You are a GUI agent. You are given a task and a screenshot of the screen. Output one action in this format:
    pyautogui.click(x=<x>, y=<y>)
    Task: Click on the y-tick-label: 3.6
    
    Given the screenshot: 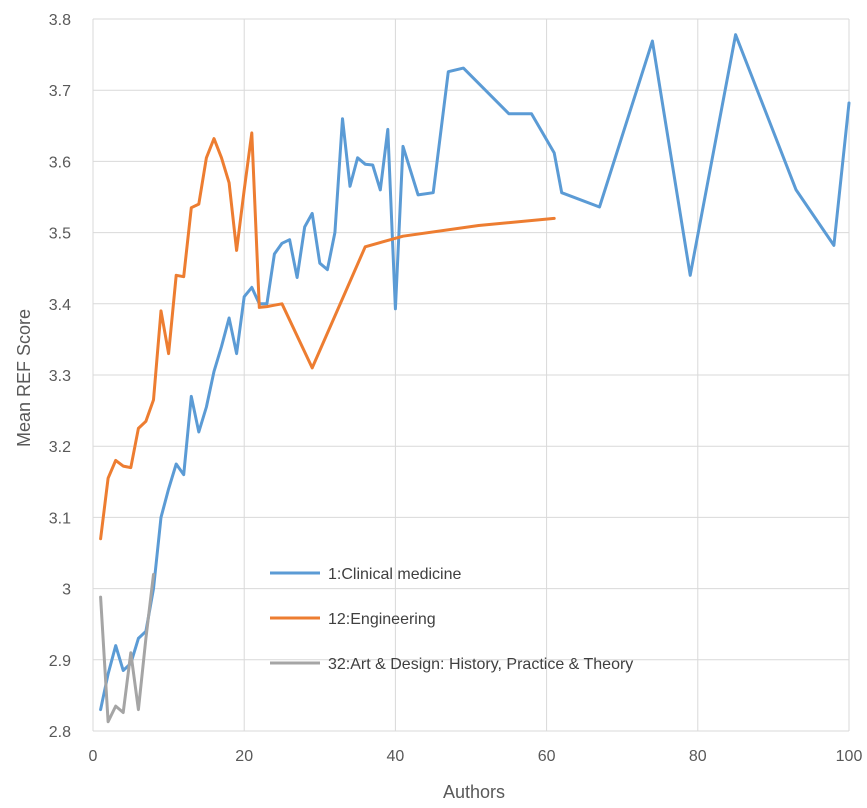 What is the action you would take?
    pyautogui.click(x=60, y=162)
    